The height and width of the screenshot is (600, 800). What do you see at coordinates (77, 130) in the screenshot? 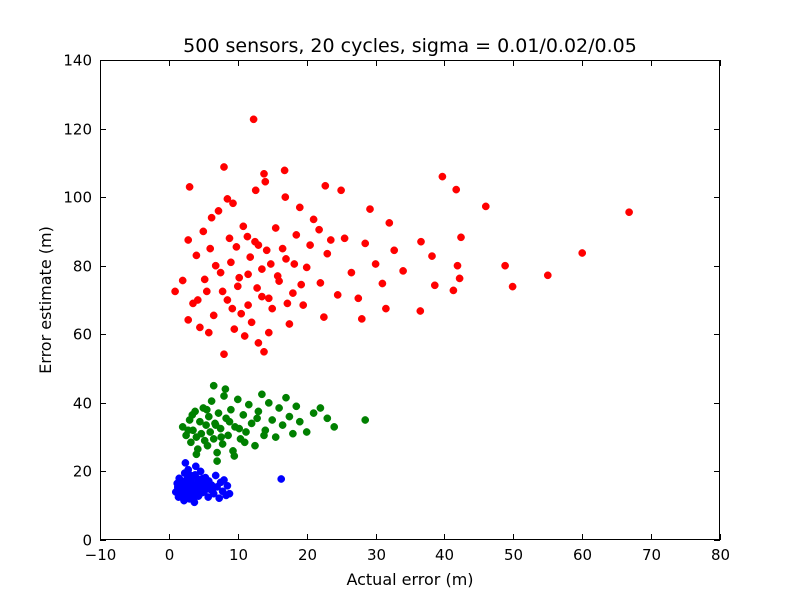
I see `y-tick-label: 120` at bounding box center [77, 130].